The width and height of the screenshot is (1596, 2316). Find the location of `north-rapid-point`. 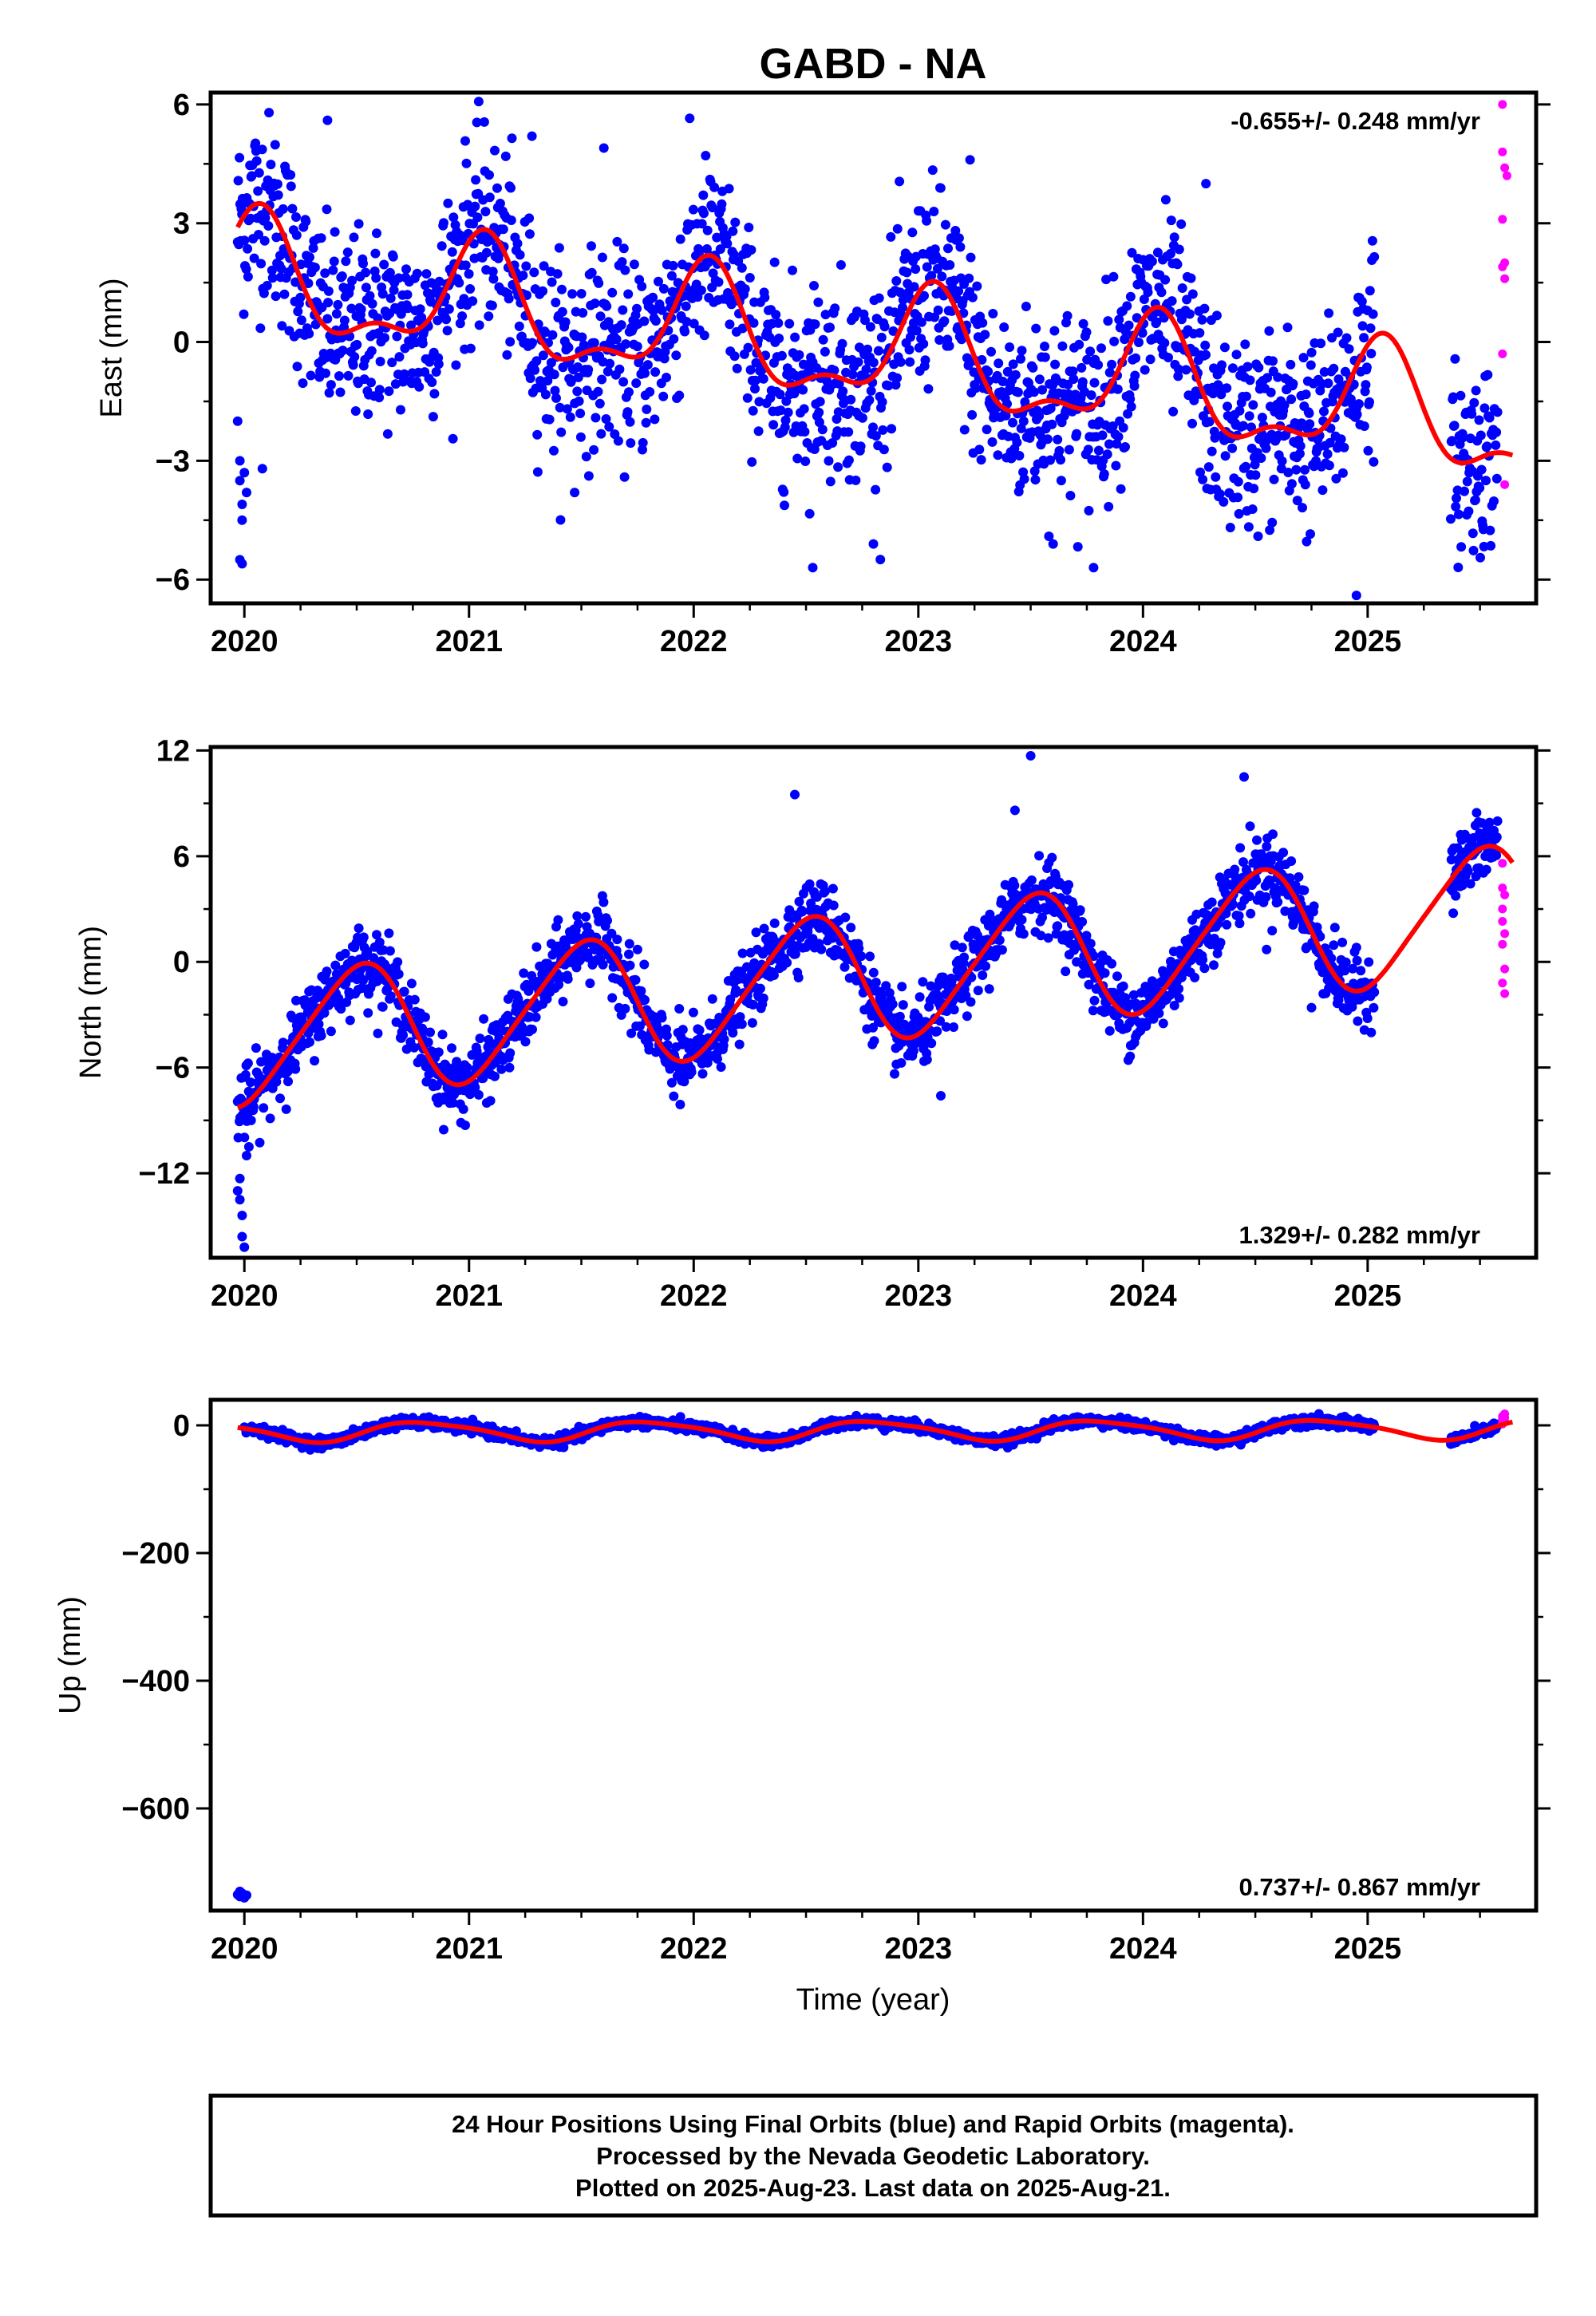

north-rapid-point is located at coordinates (1502, 944).